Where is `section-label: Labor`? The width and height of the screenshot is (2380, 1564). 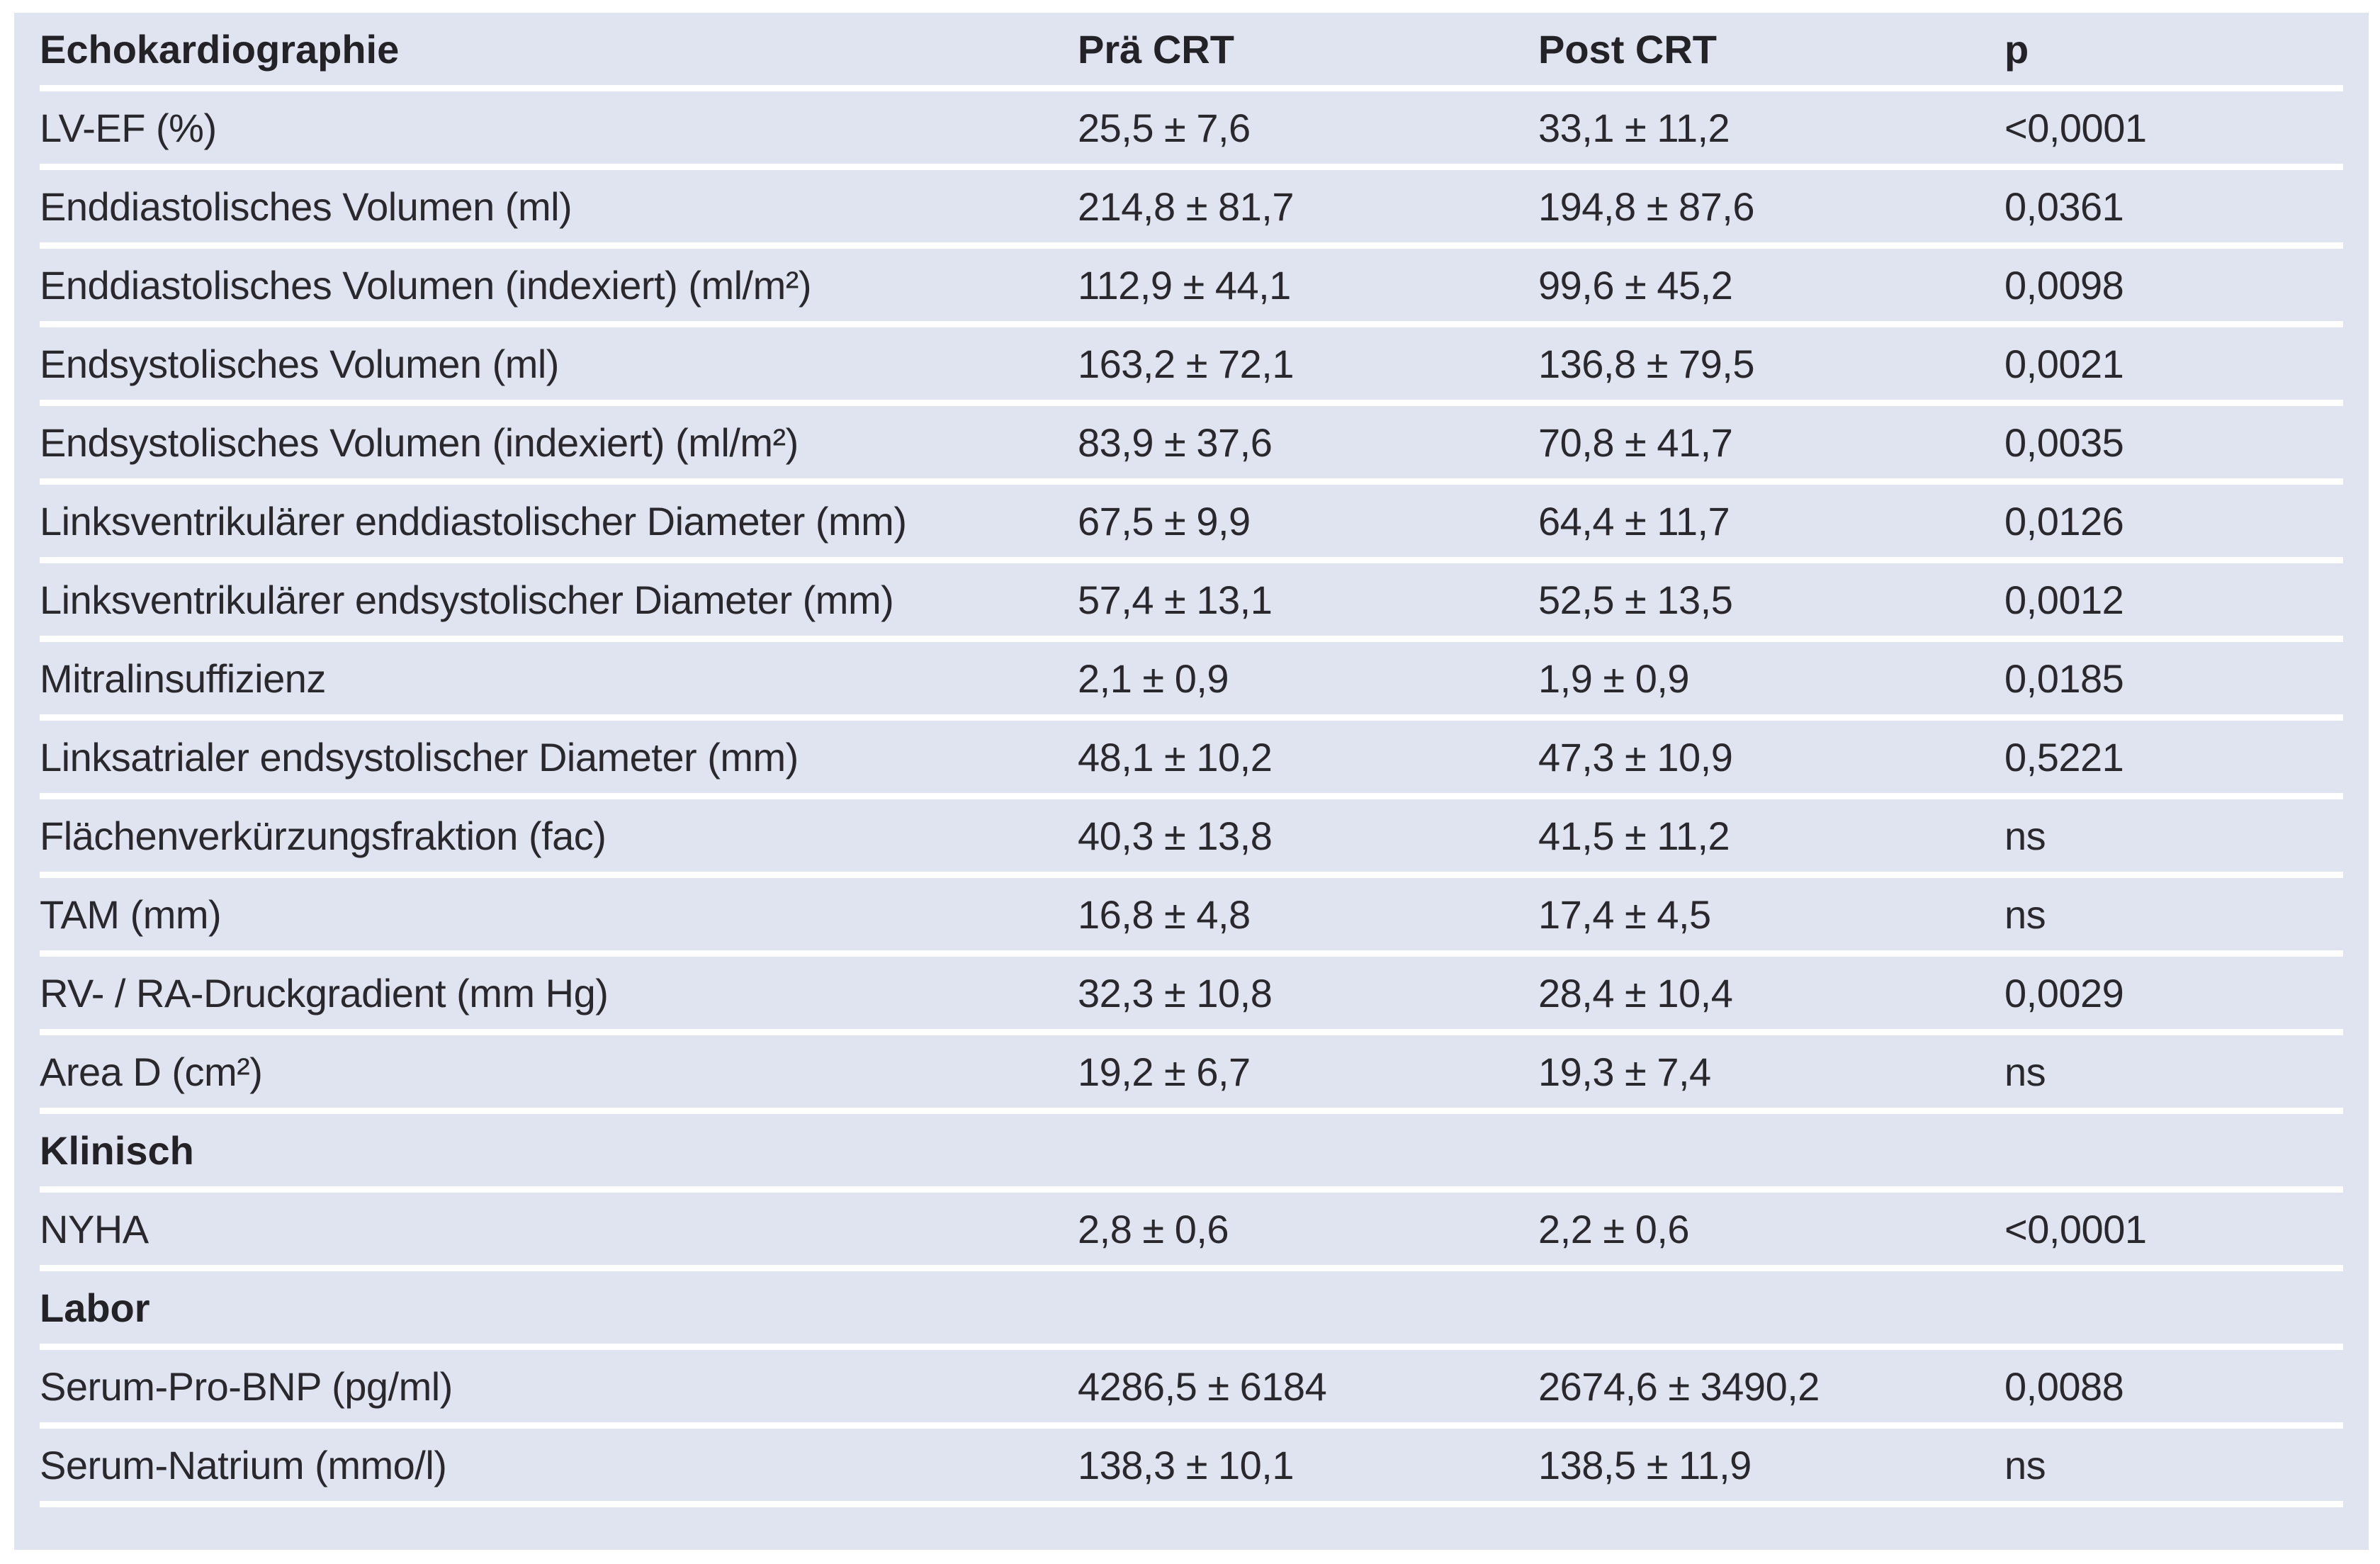 section-label: Labor is located at coordinates (95, 1307).